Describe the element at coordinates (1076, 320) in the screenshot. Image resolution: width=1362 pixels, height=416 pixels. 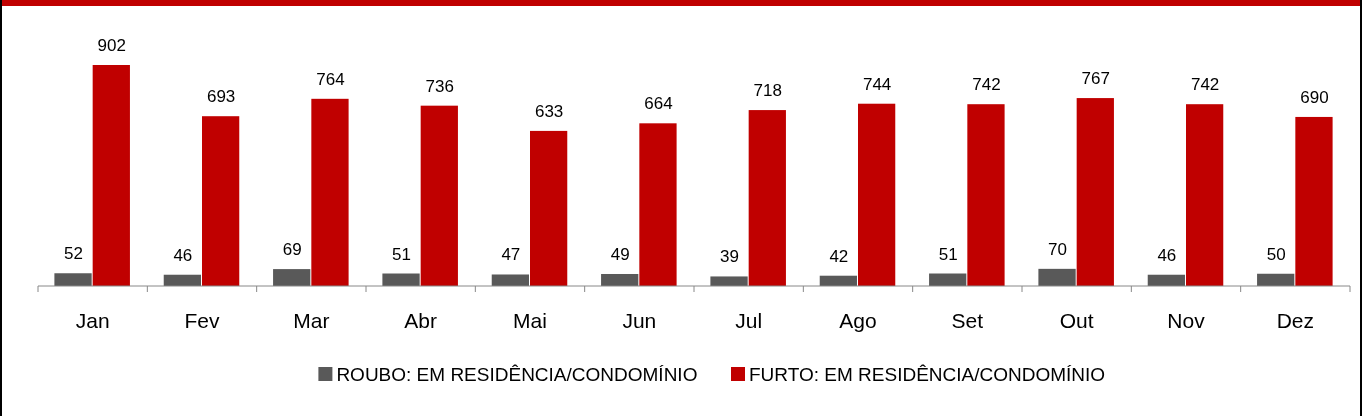
I see `x-tick-label: Out` at that location.